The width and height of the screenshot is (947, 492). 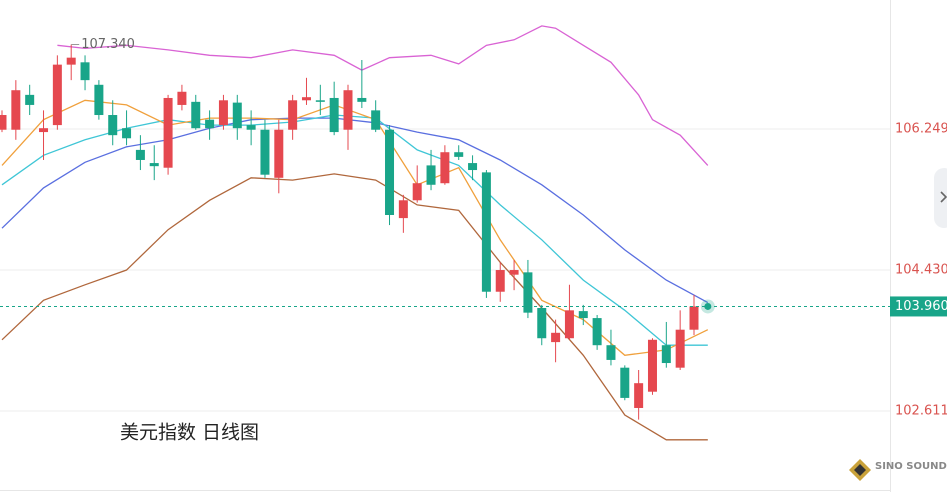 I want to click on last-price-box, so click(x=918, y=306).